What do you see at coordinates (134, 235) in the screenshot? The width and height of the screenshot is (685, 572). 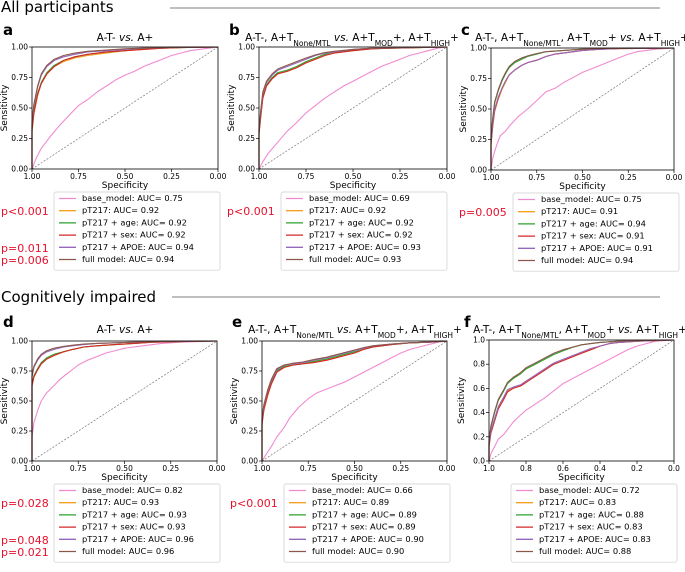 I see `legend-label-pT217_sex: pT217 + sex: AUC= 0.92` at bounding box center [134, 235].